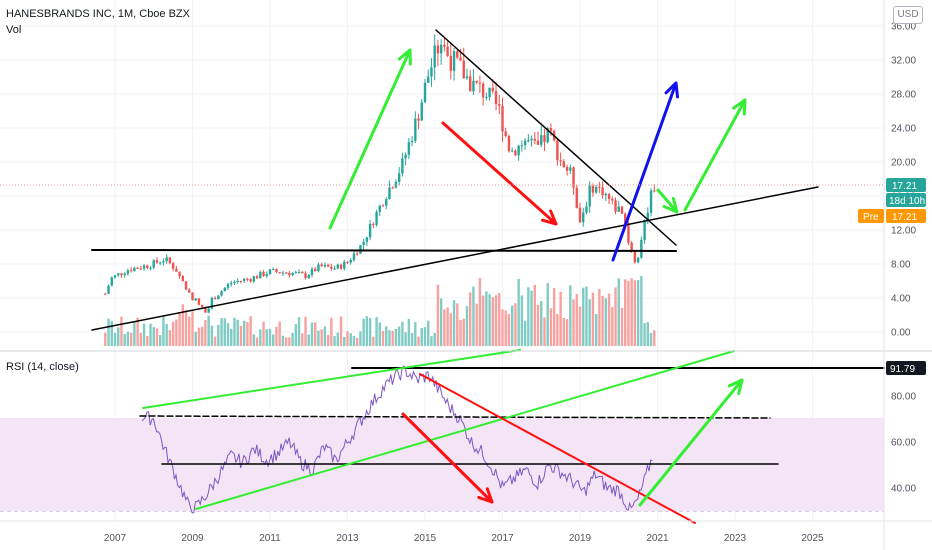 This screenshot has height=550, width=932. What do you see at coordinates (906, 368) in the screenshot?
I see `rsi-value-badge: 91.79` at bounding box center [906, 368].